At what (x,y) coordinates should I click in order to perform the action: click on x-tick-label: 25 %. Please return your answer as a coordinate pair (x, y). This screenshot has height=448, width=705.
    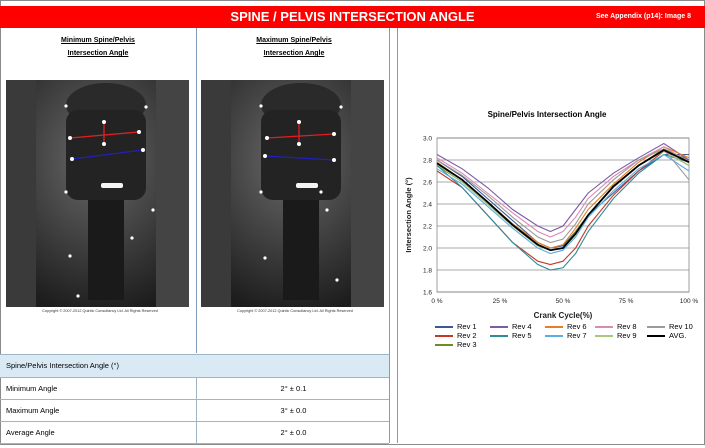
    Looking at the image, I should click on (500, 301).